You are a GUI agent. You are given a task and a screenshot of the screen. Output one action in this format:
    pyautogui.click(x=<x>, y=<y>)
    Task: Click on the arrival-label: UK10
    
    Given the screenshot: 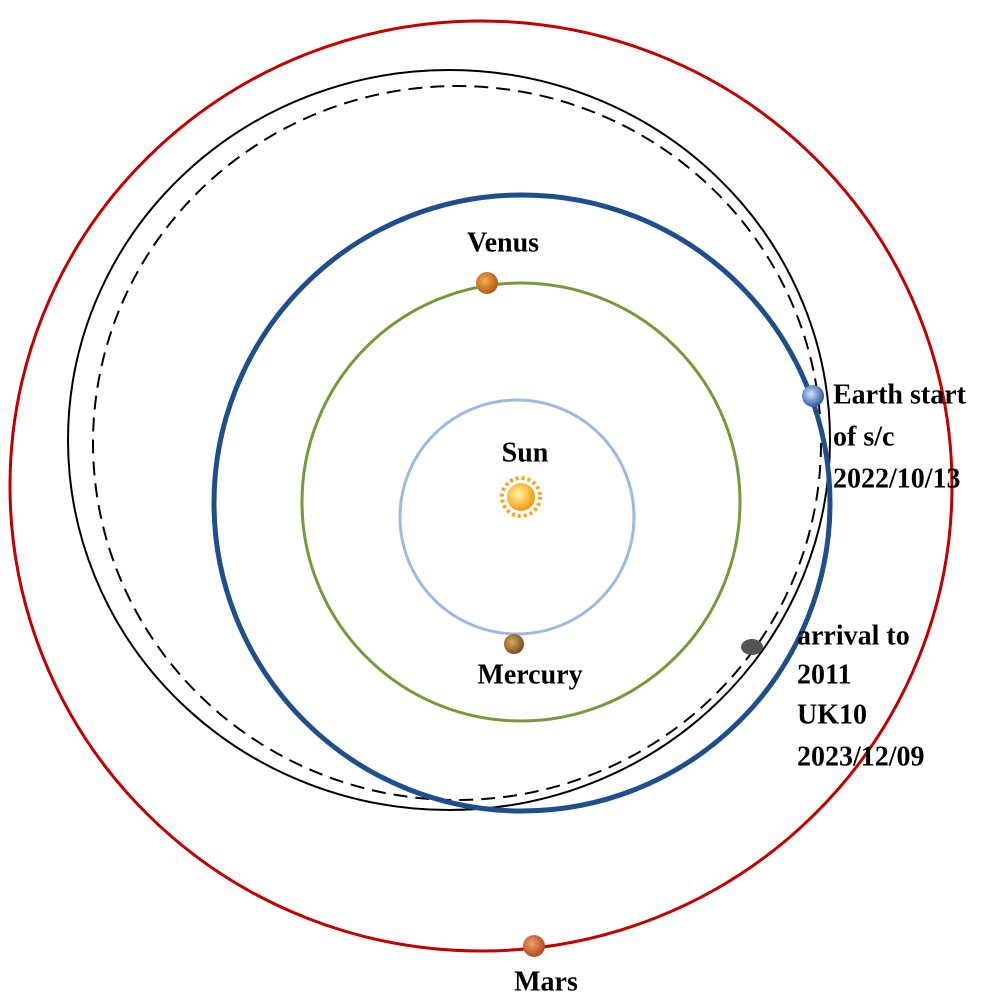 What is the action you would take?
    pyautogui.click(x=832, y=714)
    